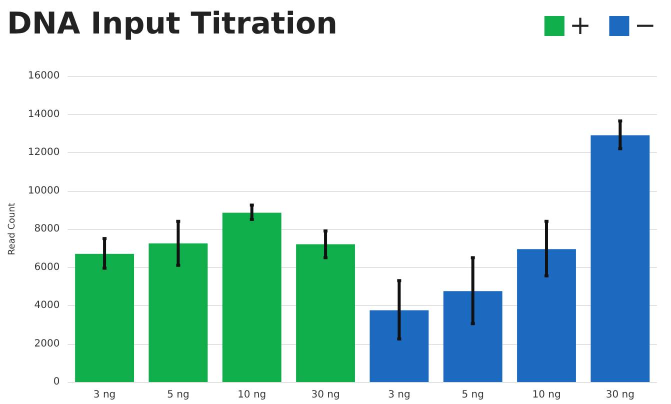 Image resolution: width=671 pixels, height=404 pixels. What do you see at coordinates (13, 229) in the screenshot?
I see `y-axis-title: Read Count` at bounding box center [13, 229].